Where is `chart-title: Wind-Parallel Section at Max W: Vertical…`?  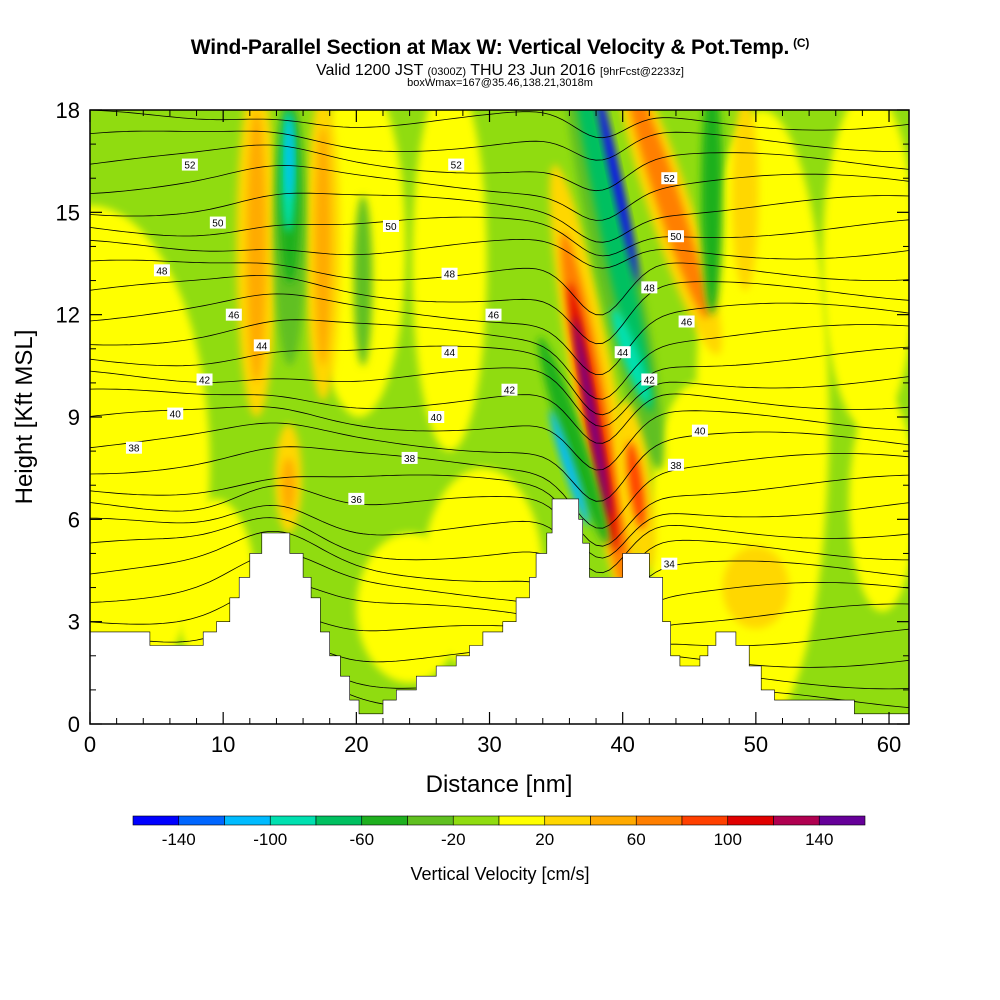 chart-title: Wind-Parallel Section at Max W: Vertical… is located at coordinates (500, 48).